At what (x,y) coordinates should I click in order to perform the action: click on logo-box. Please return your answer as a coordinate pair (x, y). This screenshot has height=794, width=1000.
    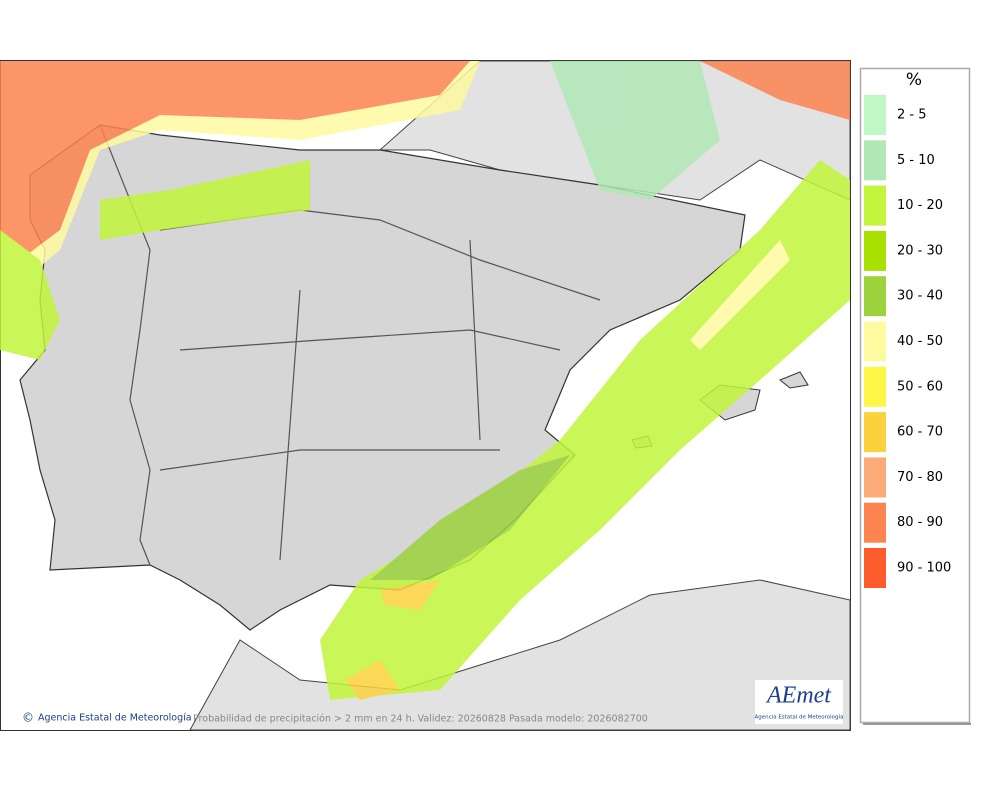
    Looking at the image, I should click on (799, 702).